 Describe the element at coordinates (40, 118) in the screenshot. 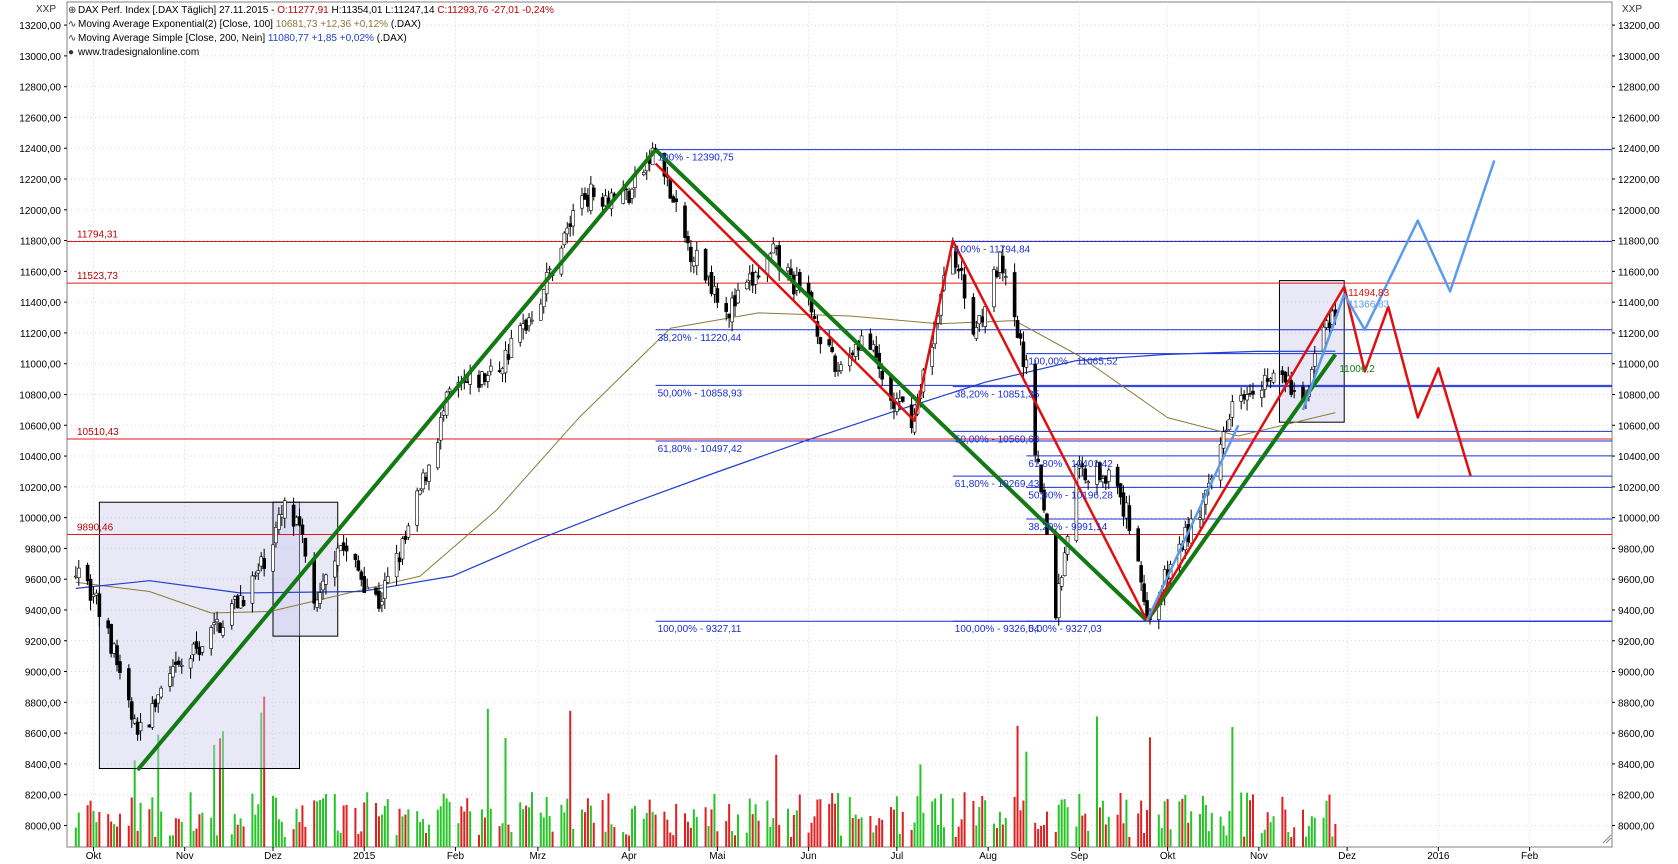

I see `y-tick-left: 12600,00` at that location.